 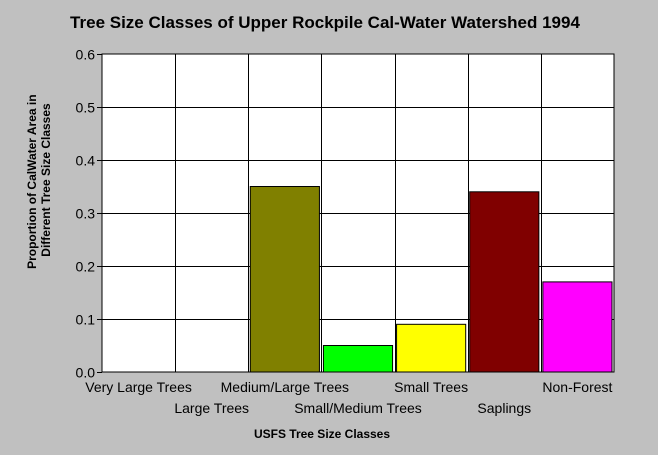 What do you see at coordinates (431, 387) in the screenshot?
I see `x-tick-label: Small Trees` at bounding box center [431, 387].